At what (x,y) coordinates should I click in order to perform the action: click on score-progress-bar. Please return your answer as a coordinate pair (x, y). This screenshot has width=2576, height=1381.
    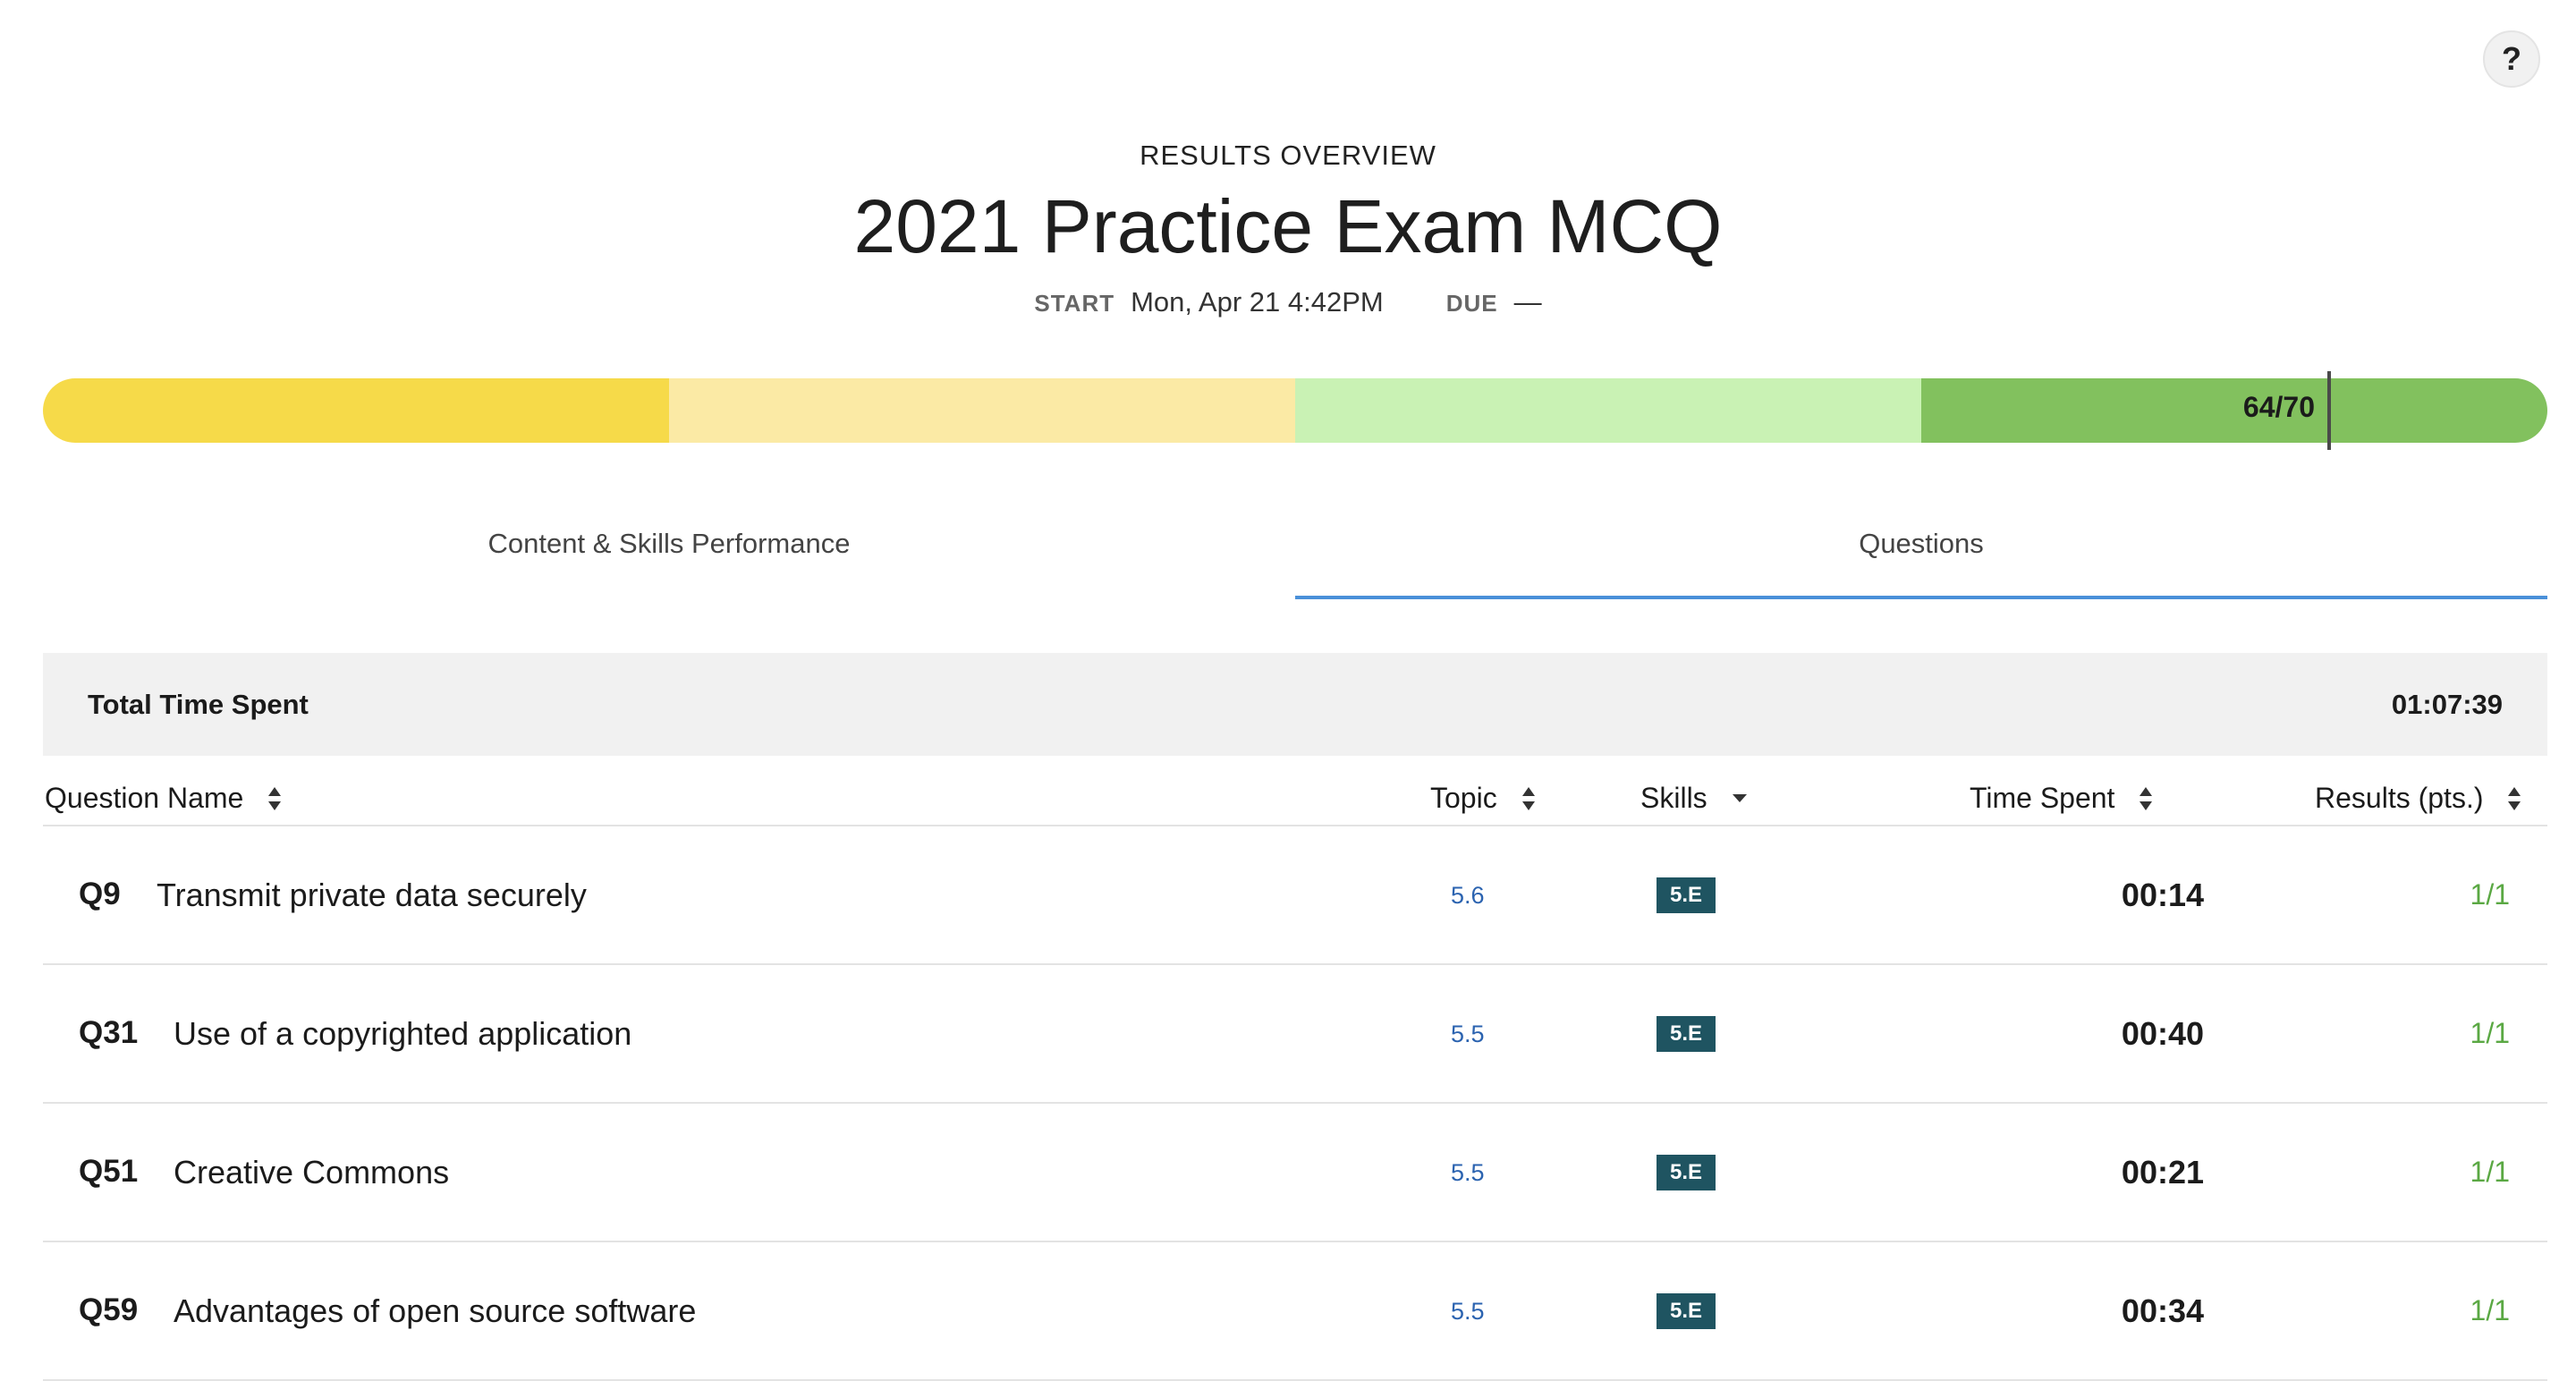
    Looking at the image, I should click on (1295, 410).